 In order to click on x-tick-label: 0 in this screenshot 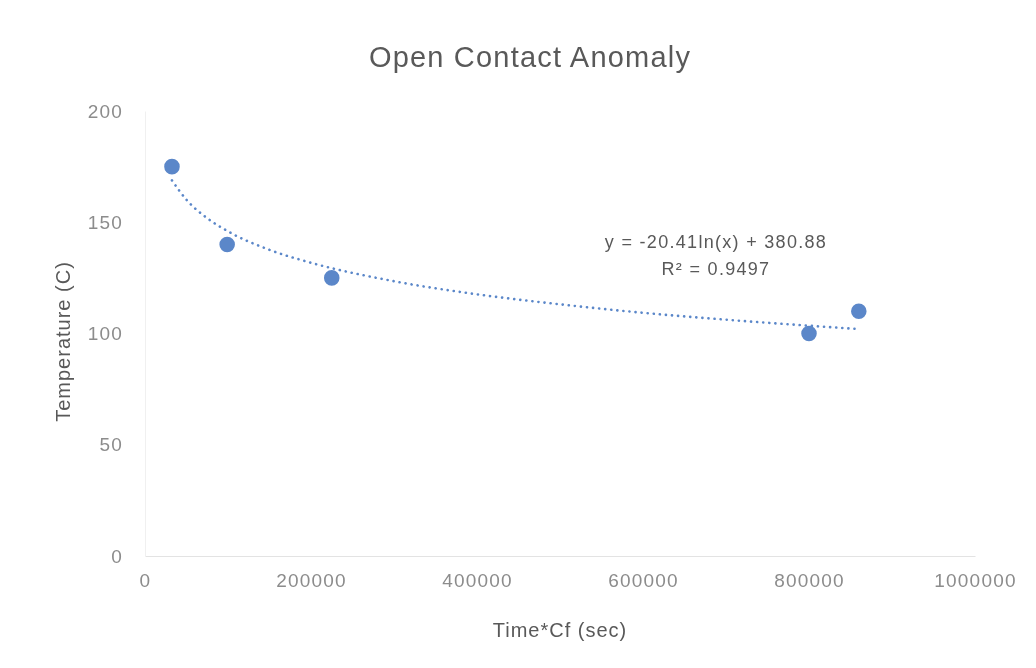, I will do `click(145, 581)`.